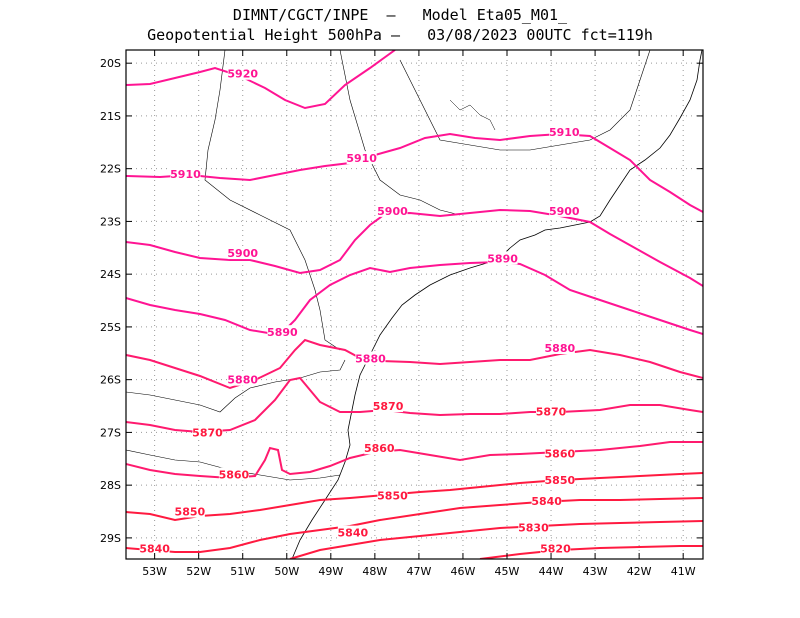  Describe the element at coordinates (110, 169) in the screenshot. I see `lat-tick-label: 22S` at that location.